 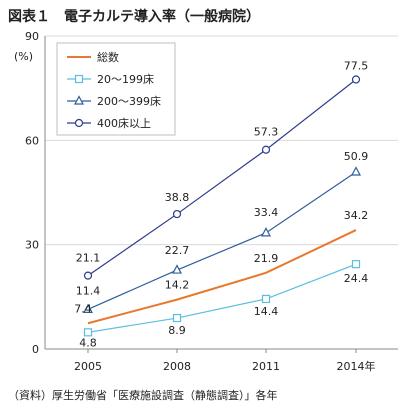 What do you see at coordinates (177, 330) in the screenshot?
I see `data-label: 8.9` at bounding box center [177, 330].